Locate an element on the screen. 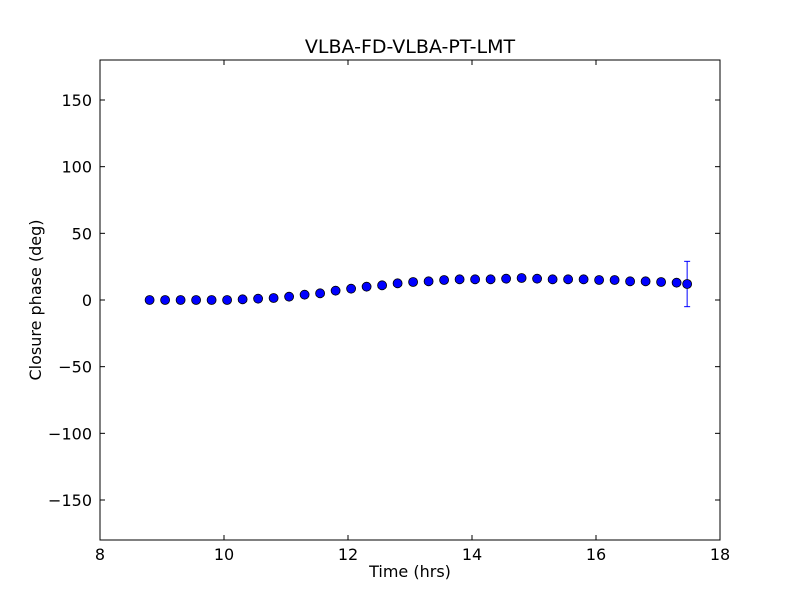 The width and height of the screenshot is (800, 600). x-tick-label: 18 is located at coordinates (720, 554).